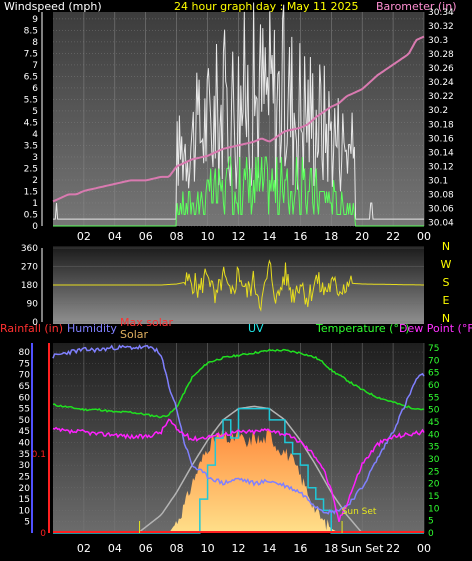  What do you see at coordinates (25, 444) in the screenshot?
I see `humidity-tick-label: 40` at bounding box center [25, 444].